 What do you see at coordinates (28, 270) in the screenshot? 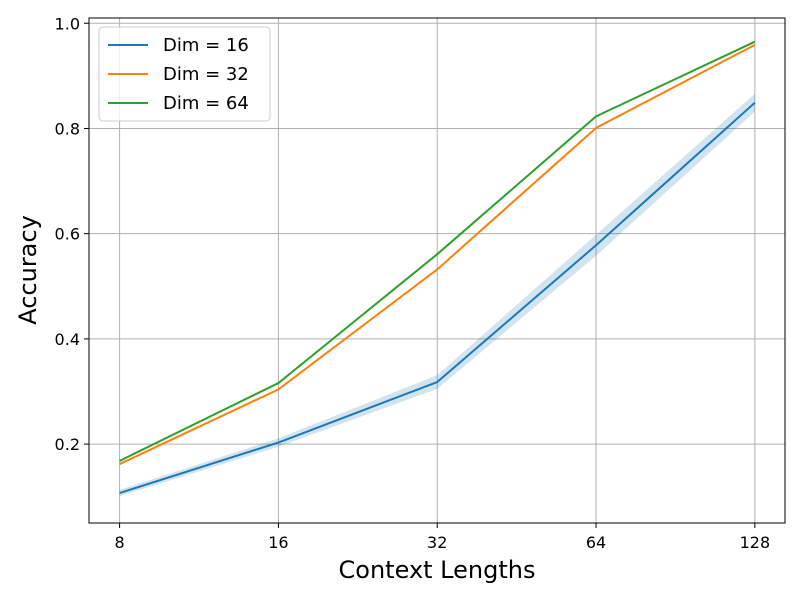
I see `y-axis-title: Accuracy` at bounding box center [28, 270].